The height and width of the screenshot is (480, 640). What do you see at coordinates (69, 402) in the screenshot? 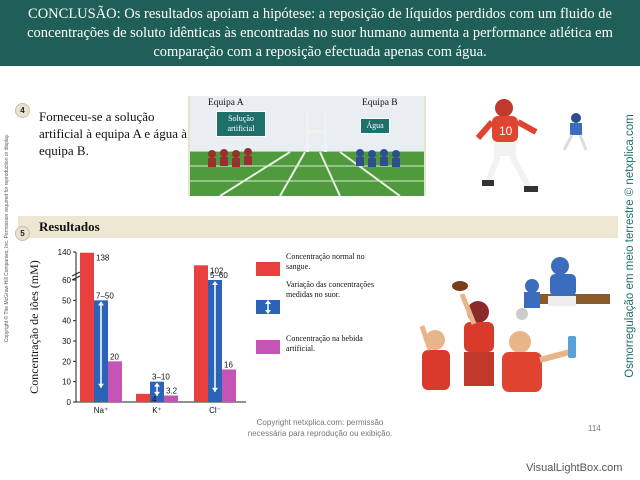
I see `y-tick-label: 0` at bounding box center [69, 402].